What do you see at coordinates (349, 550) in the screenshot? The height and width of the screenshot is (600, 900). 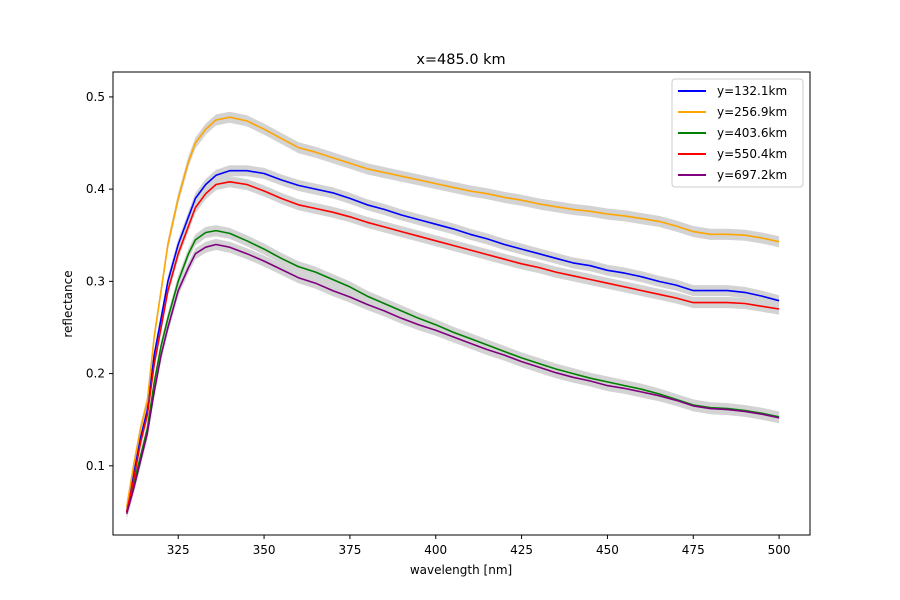 I see `x-tick-label: 375` at bounding box center [349, 550].